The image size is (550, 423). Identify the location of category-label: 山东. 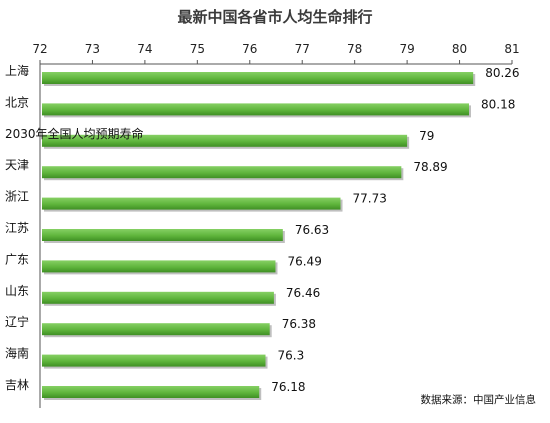
(17, 291).